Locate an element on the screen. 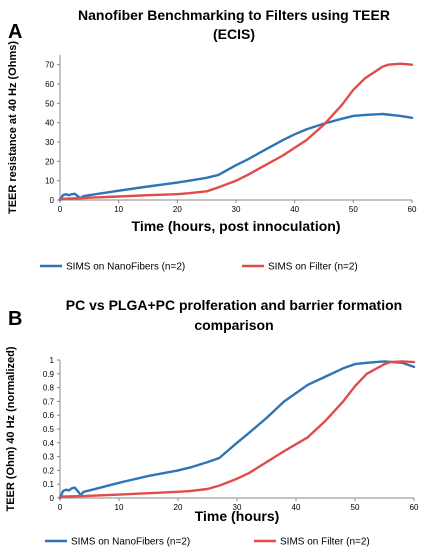  y-tick-label: 0.9 is located at coordinates (49, 374).